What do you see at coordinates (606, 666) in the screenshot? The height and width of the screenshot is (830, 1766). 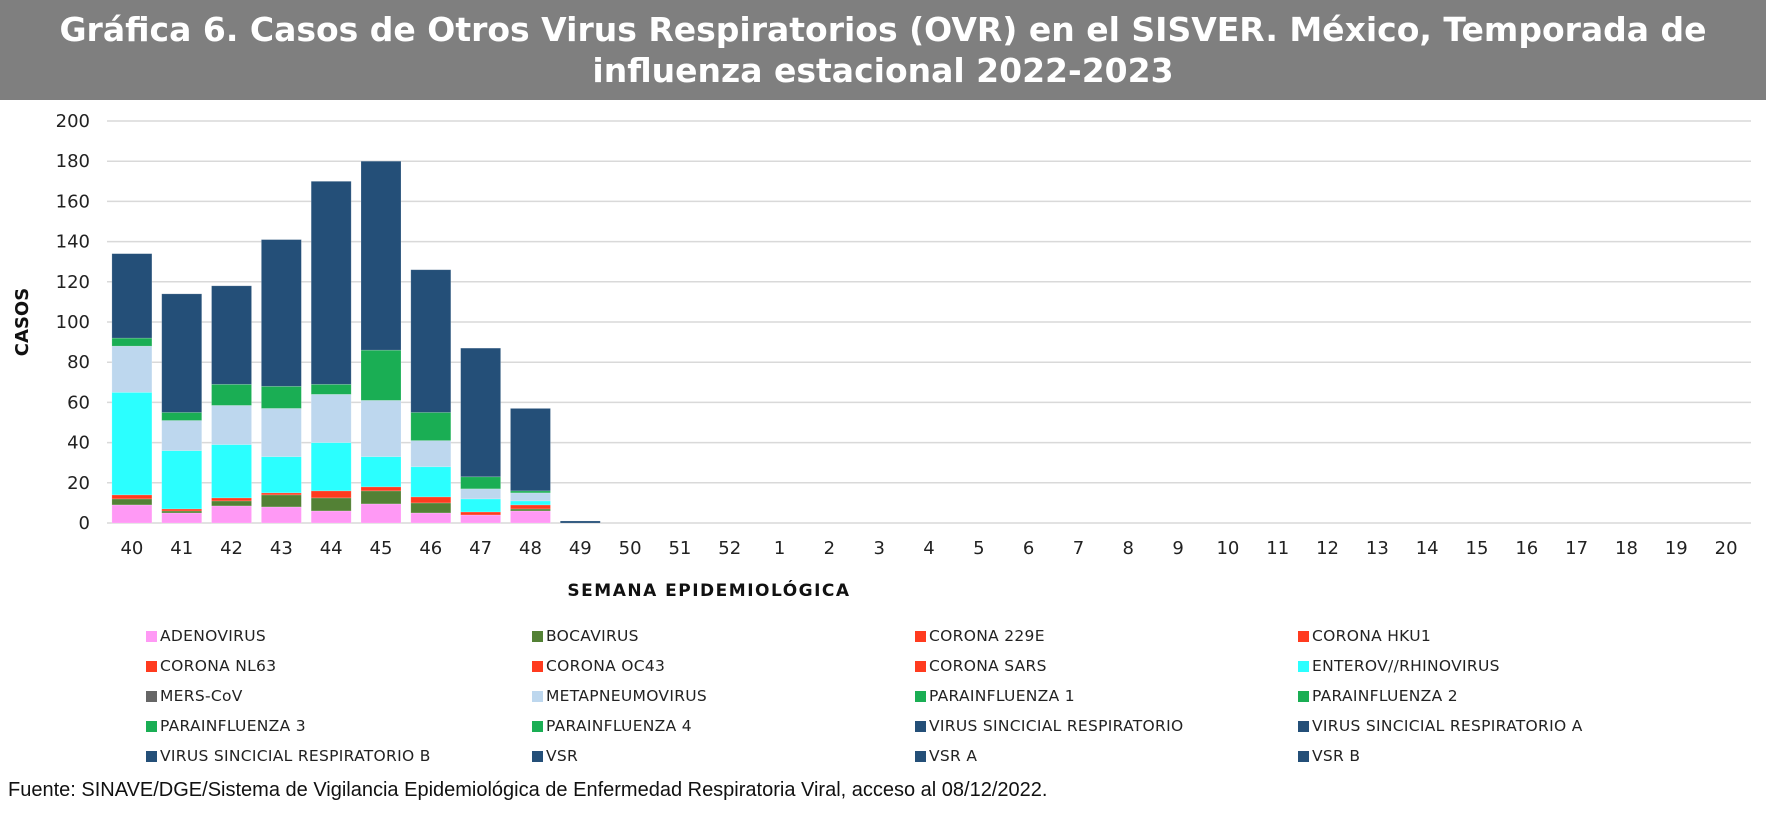 I see `legend-label: CORONA OC43` at bounding box center [606, 666].